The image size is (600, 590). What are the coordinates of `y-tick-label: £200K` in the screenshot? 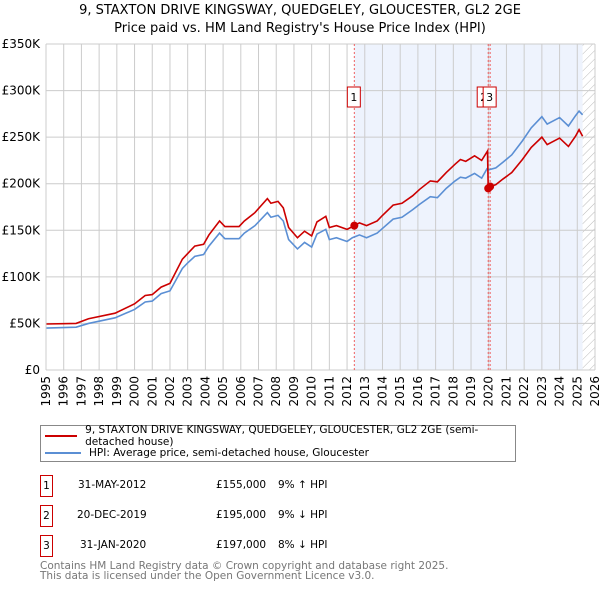 It's located at (22, 184).